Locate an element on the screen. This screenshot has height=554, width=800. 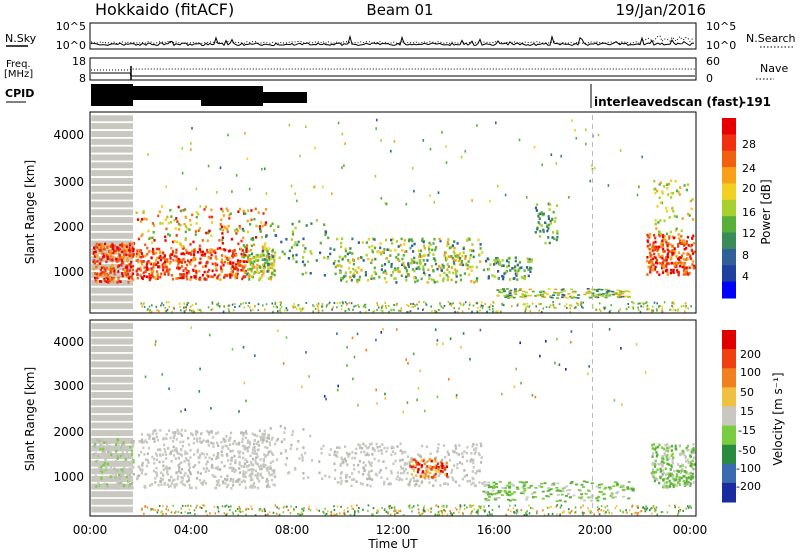
power-cb-label: Power [dB] is located at coordinates (766, 211).